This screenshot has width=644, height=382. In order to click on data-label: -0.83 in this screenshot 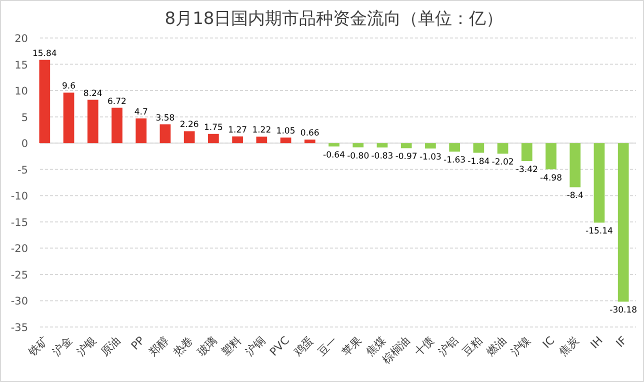, I will do `click(382, 156)`.